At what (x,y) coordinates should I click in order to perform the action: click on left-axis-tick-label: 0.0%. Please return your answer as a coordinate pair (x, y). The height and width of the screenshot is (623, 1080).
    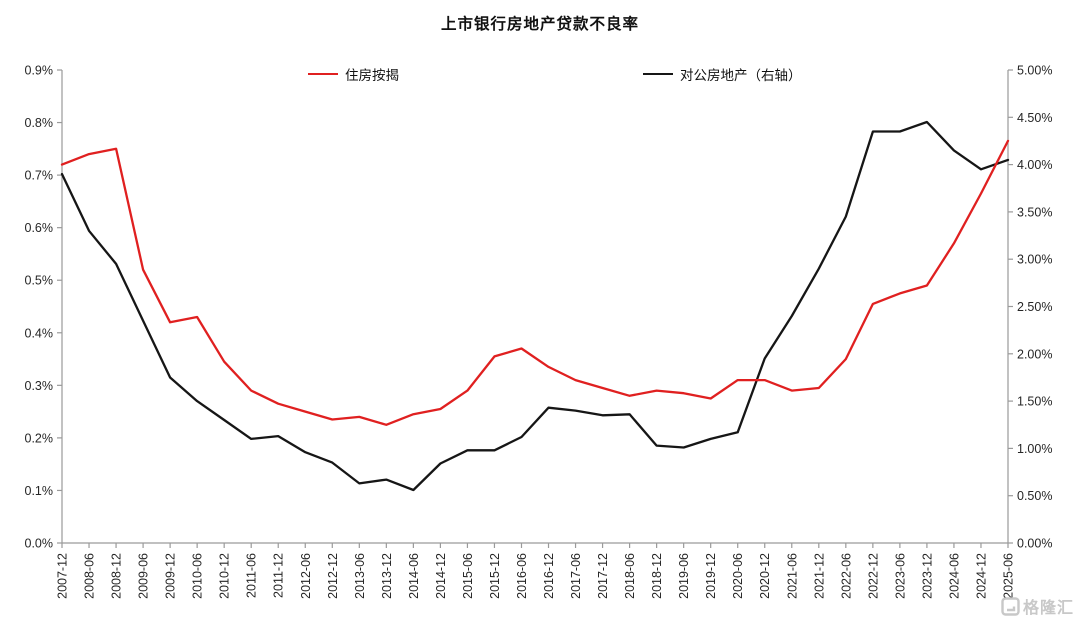
    Looking at the image, I should click on (39, 544).